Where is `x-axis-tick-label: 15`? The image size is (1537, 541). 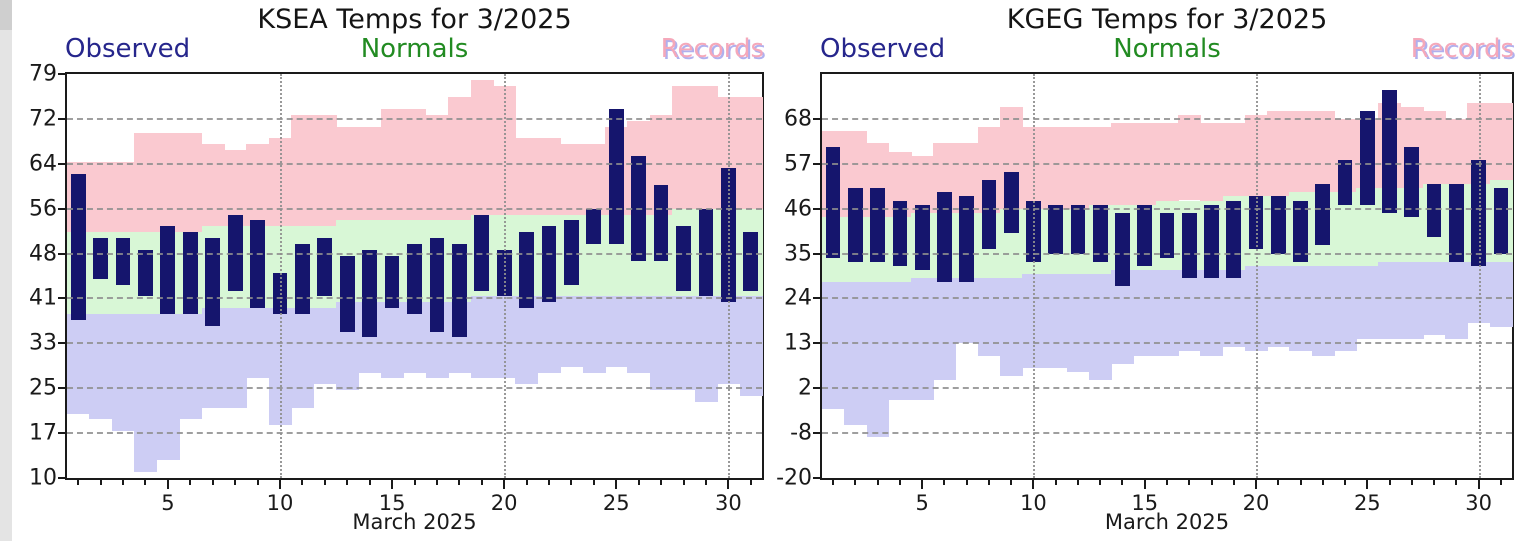
x-axis-tick-label: 15 is located at coordinates (1145, 503).